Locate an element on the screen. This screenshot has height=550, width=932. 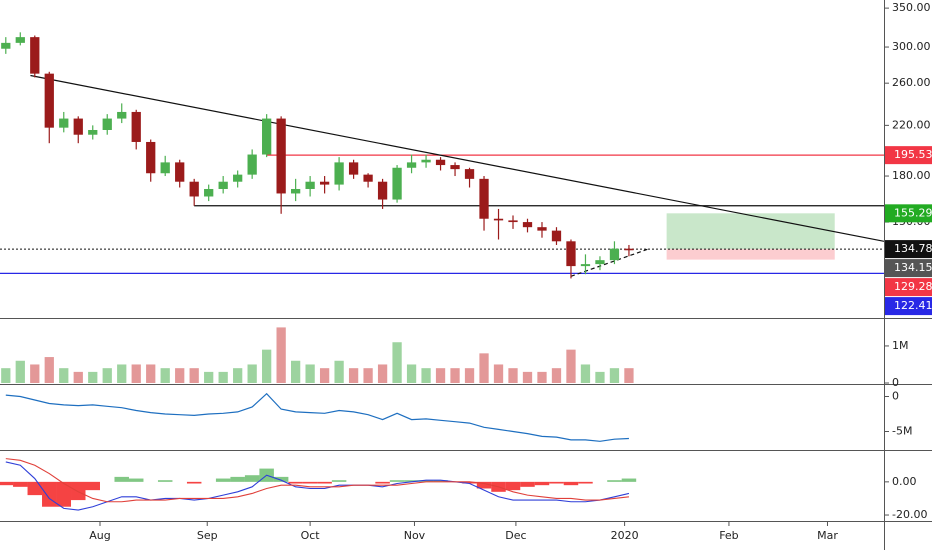
x-tick-label: Oct is located at coordinates (311, 535).